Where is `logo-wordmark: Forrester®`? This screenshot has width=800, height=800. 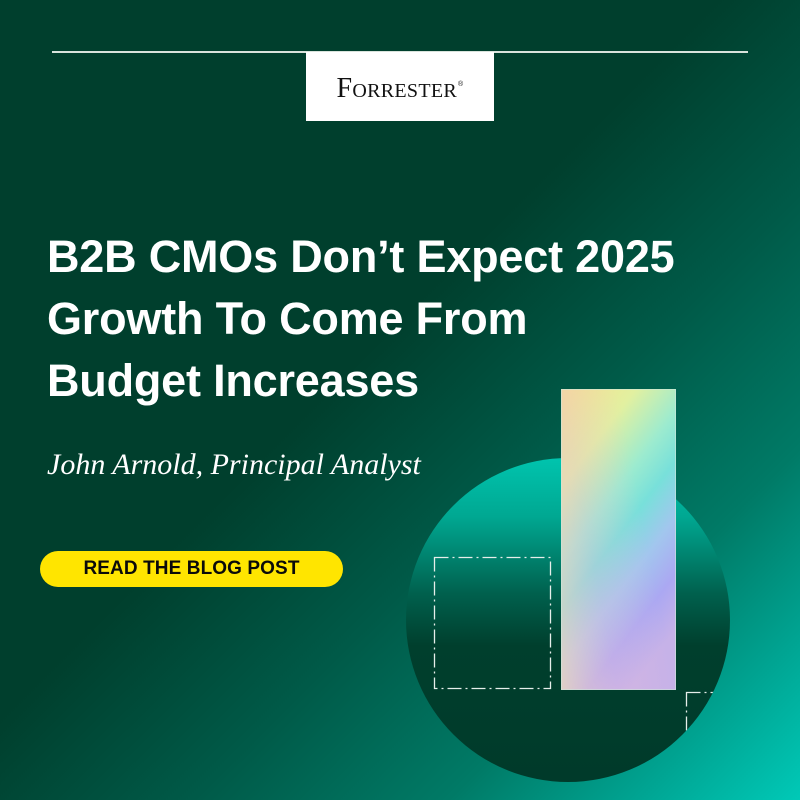
logo-wordmark: Forrester® is located at coordinates (400, 88).